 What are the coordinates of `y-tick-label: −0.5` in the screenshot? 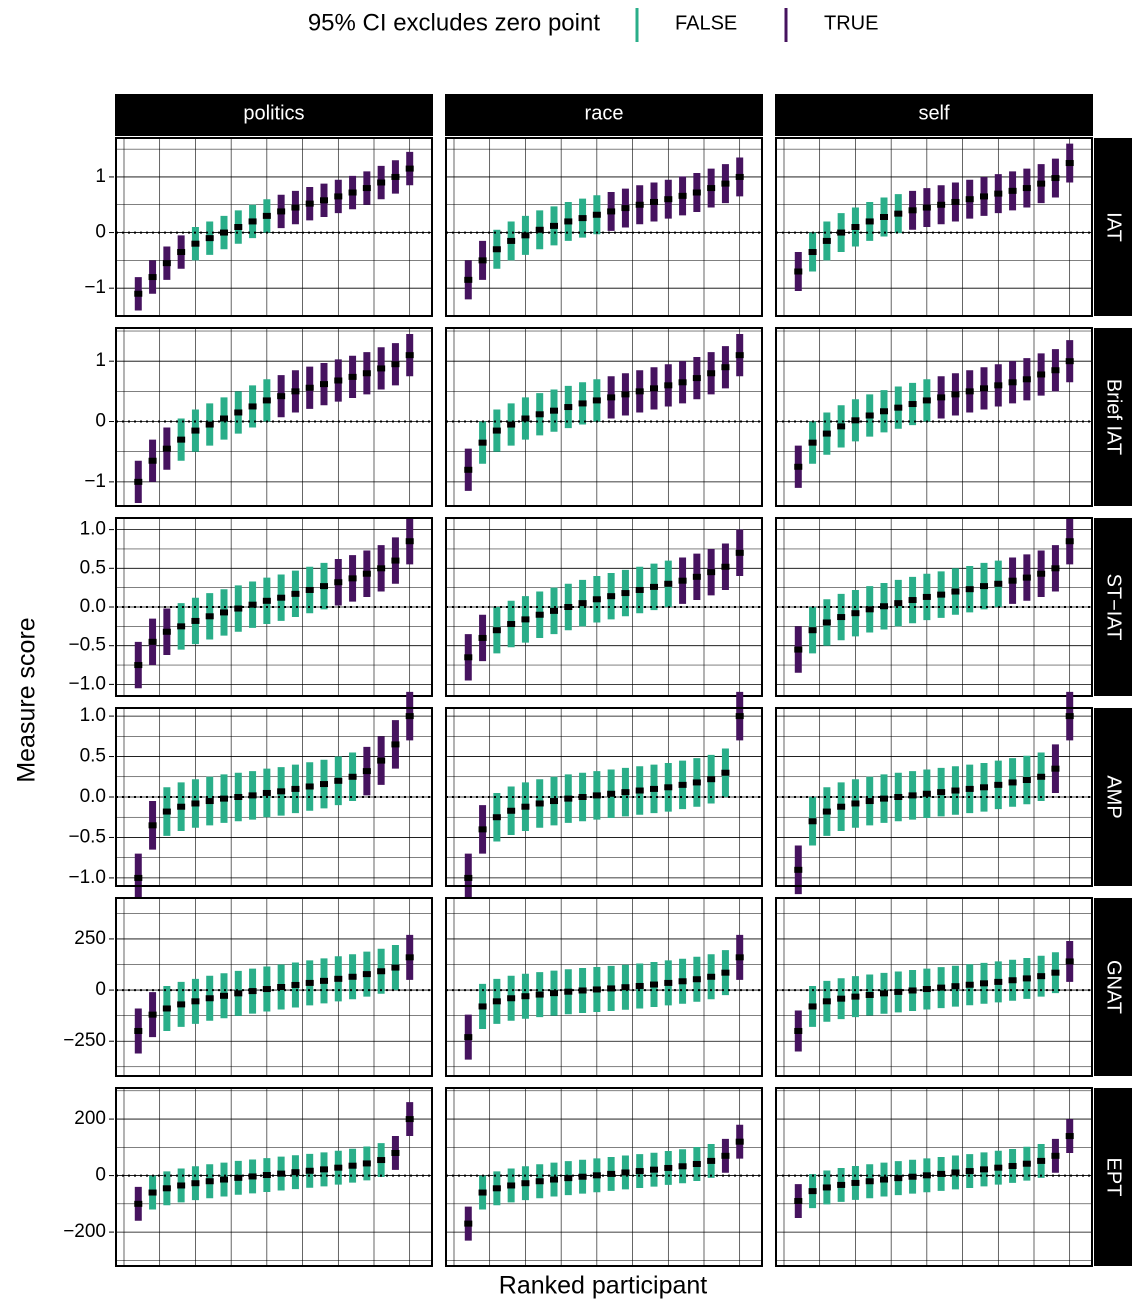 It's located at (87, 645).